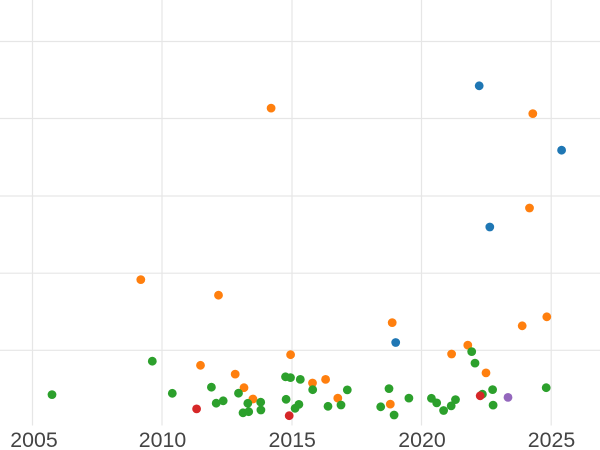 Image resolution: width=600 pixels, height=450 pixels. I want to click on svg-text: 2015, so click(292, 439).